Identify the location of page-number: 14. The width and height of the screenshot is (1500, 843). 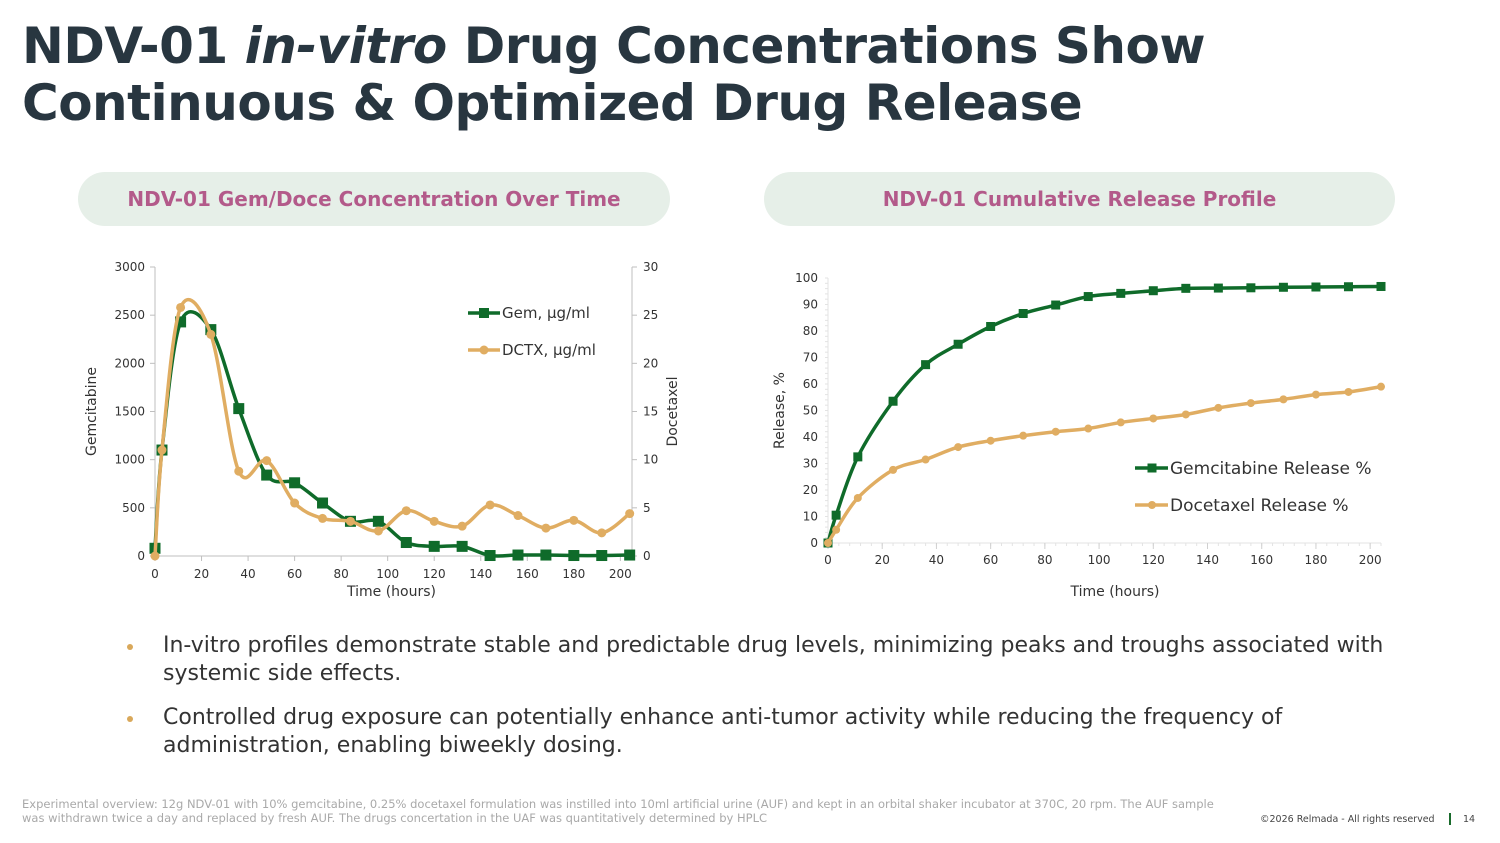
(1469, 819).